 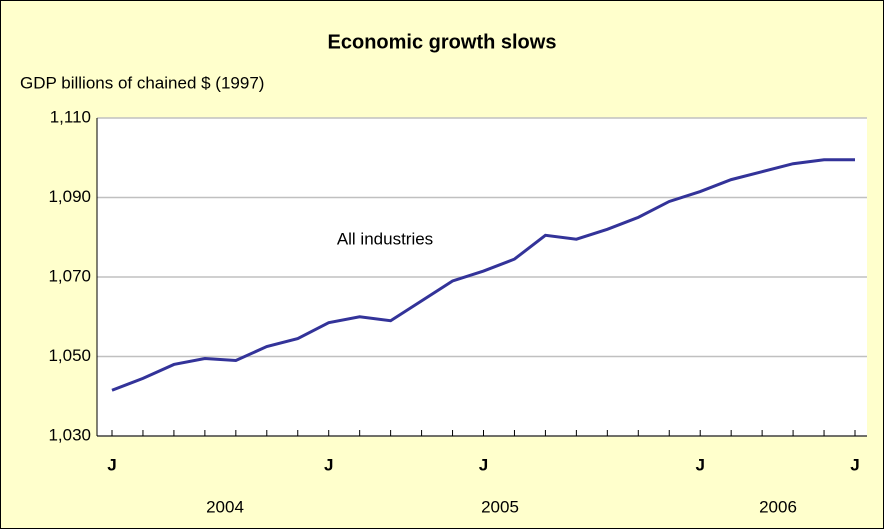 I want to click on series-label: All industries, so click(x=385, y=238).